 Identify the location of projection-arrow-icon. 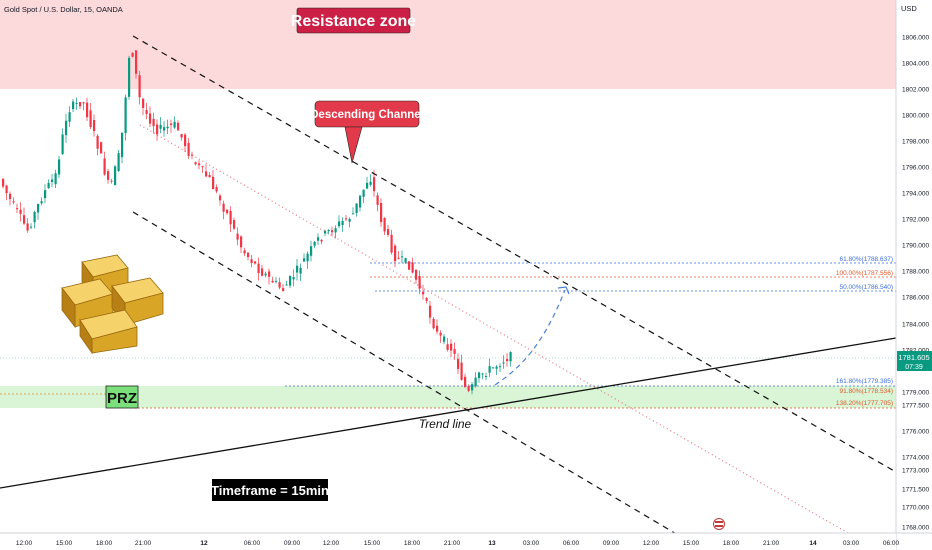
(563, 290).